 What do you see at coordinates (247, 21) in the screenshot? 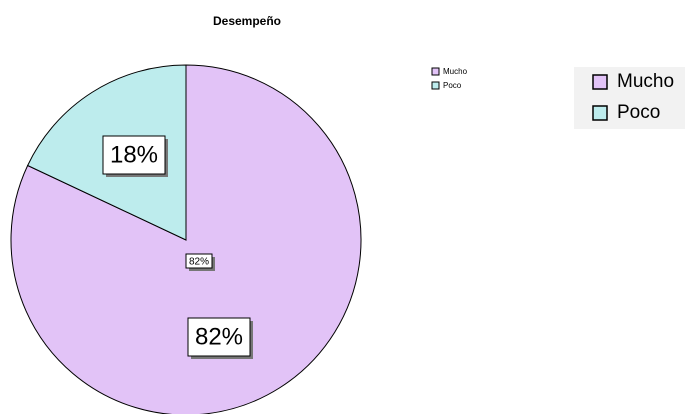
I see `chart-title: Desempeño` at bounding box center [247, 21].